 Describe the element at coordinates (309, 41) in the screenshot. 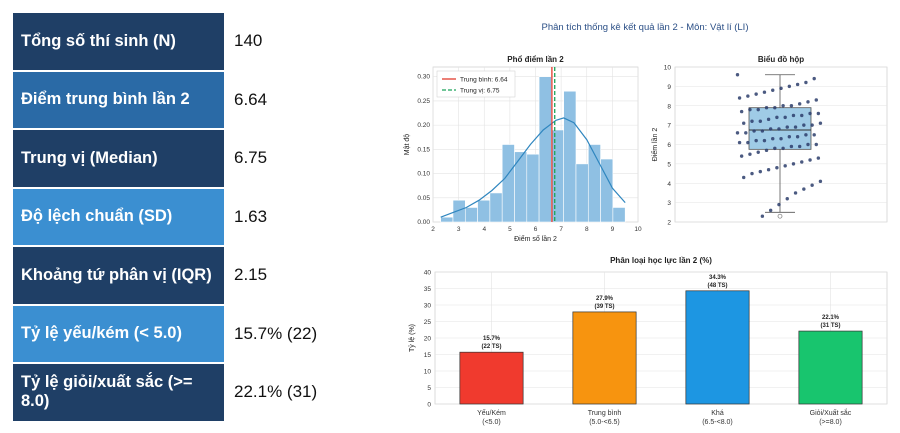

I see `stats-value: 140` at that location.